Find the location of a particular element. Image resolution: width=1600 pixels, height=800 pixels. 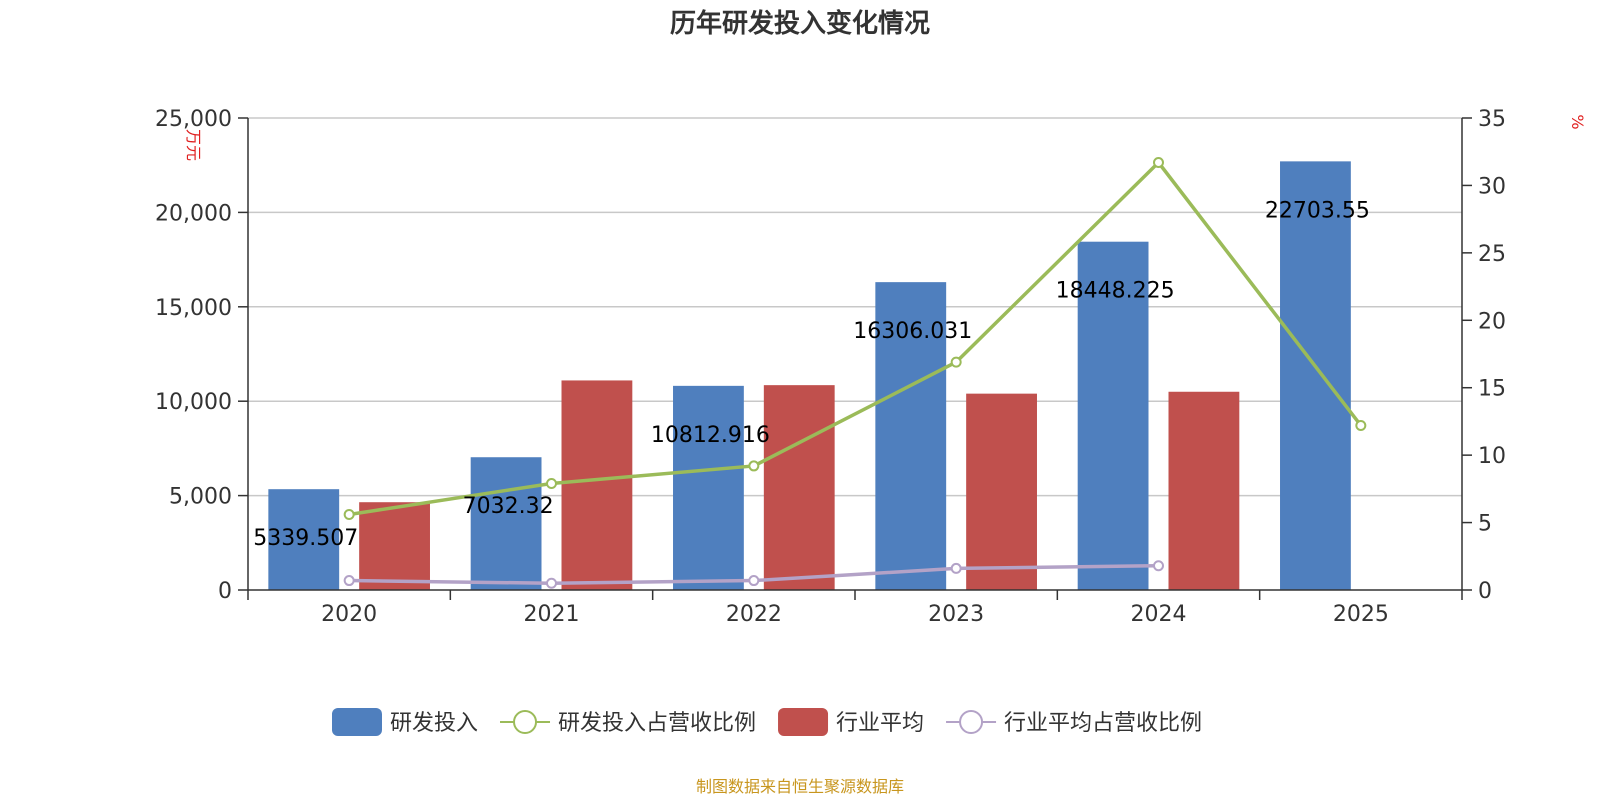

legend: 研发投入 研发投入占营收比例 行业平均 行业平均占营收比例 is located at coordinates (767, 722).